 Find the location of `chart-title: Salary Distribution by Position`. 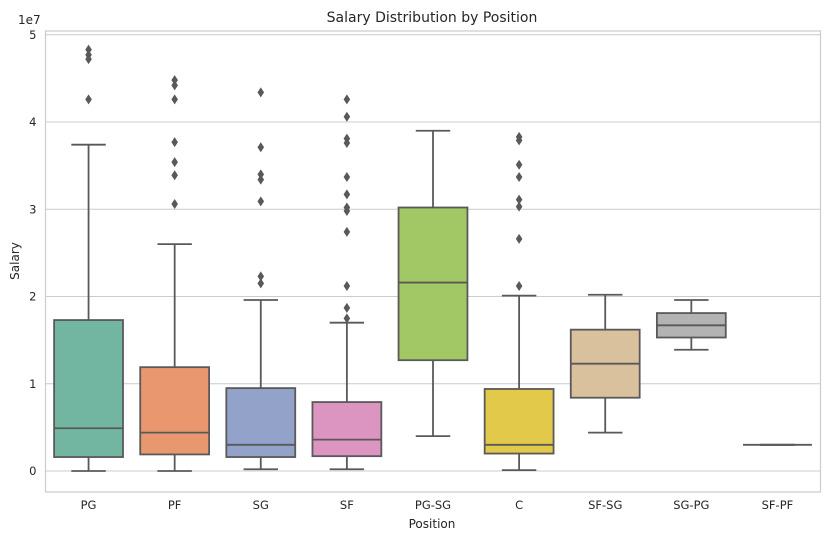

chart-title: Salary Distribution by Position is located at coordinates (432, 18).